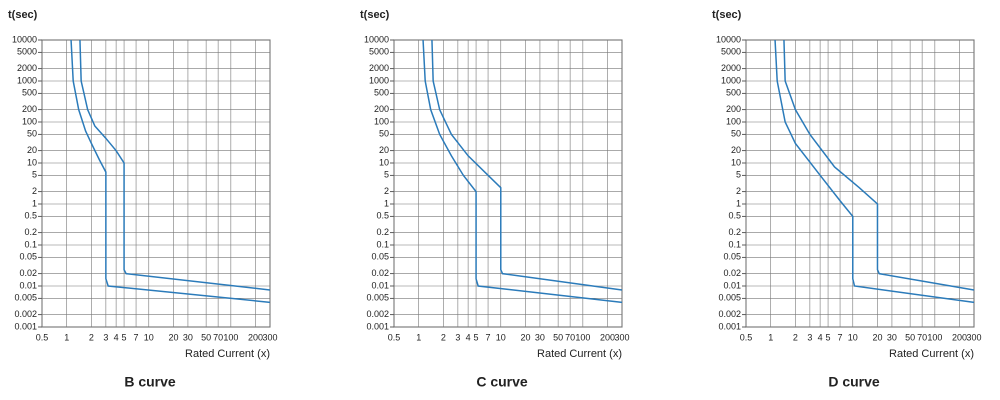 This screenshot has width=1000, height=400. I want to click on x-tick-label: 4, so click(468, 337).